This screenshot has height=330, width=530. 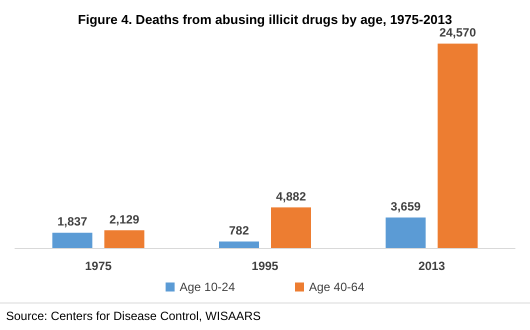 I want to click on x-tick-label: 1975, so click(x=98, y=266).